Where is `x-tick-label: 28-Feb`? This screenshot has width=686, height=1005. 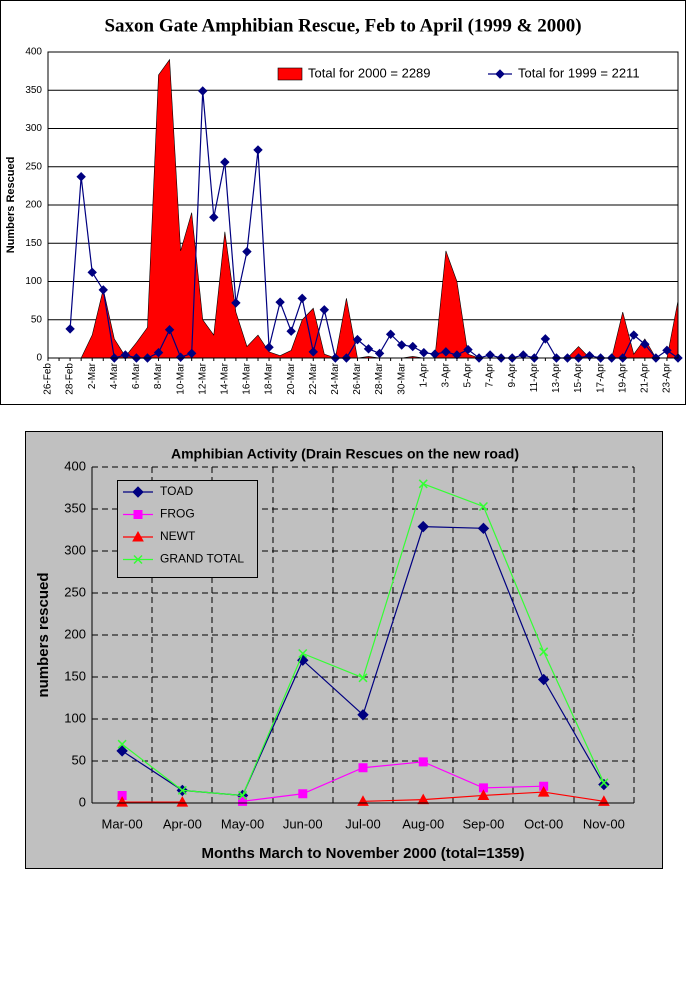
x-tick-label: 28-Feb is located at coordinates (70, 379).